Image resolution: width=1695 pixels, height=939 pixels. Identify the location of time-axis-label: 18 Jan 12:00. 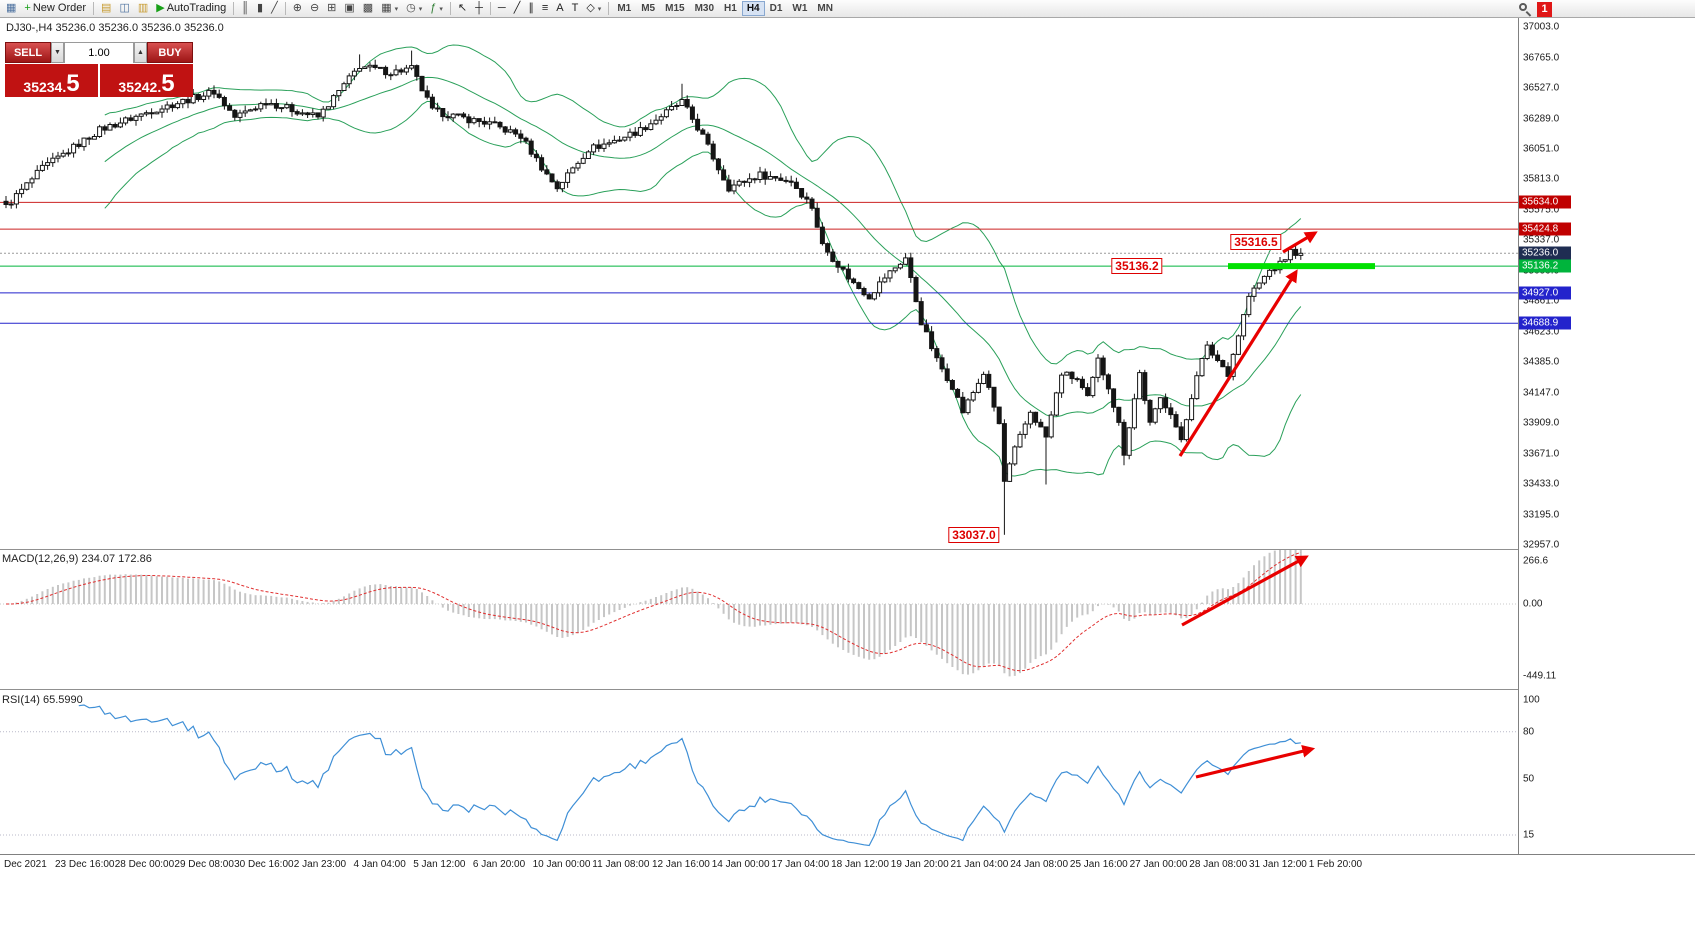
(860, 864).